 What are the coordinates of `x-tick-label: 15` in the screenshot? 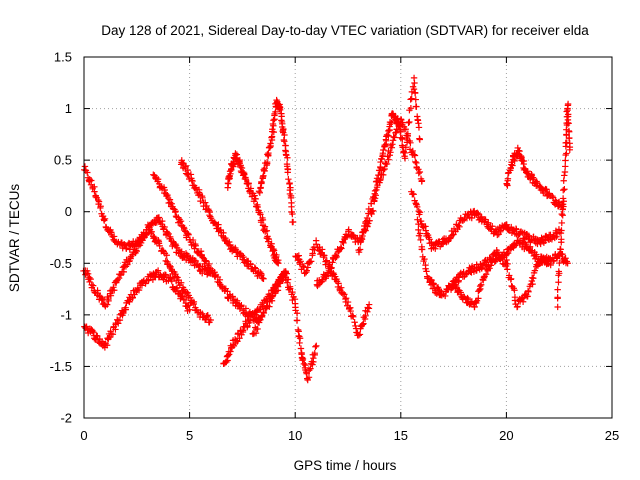 It's located at (401, 435).